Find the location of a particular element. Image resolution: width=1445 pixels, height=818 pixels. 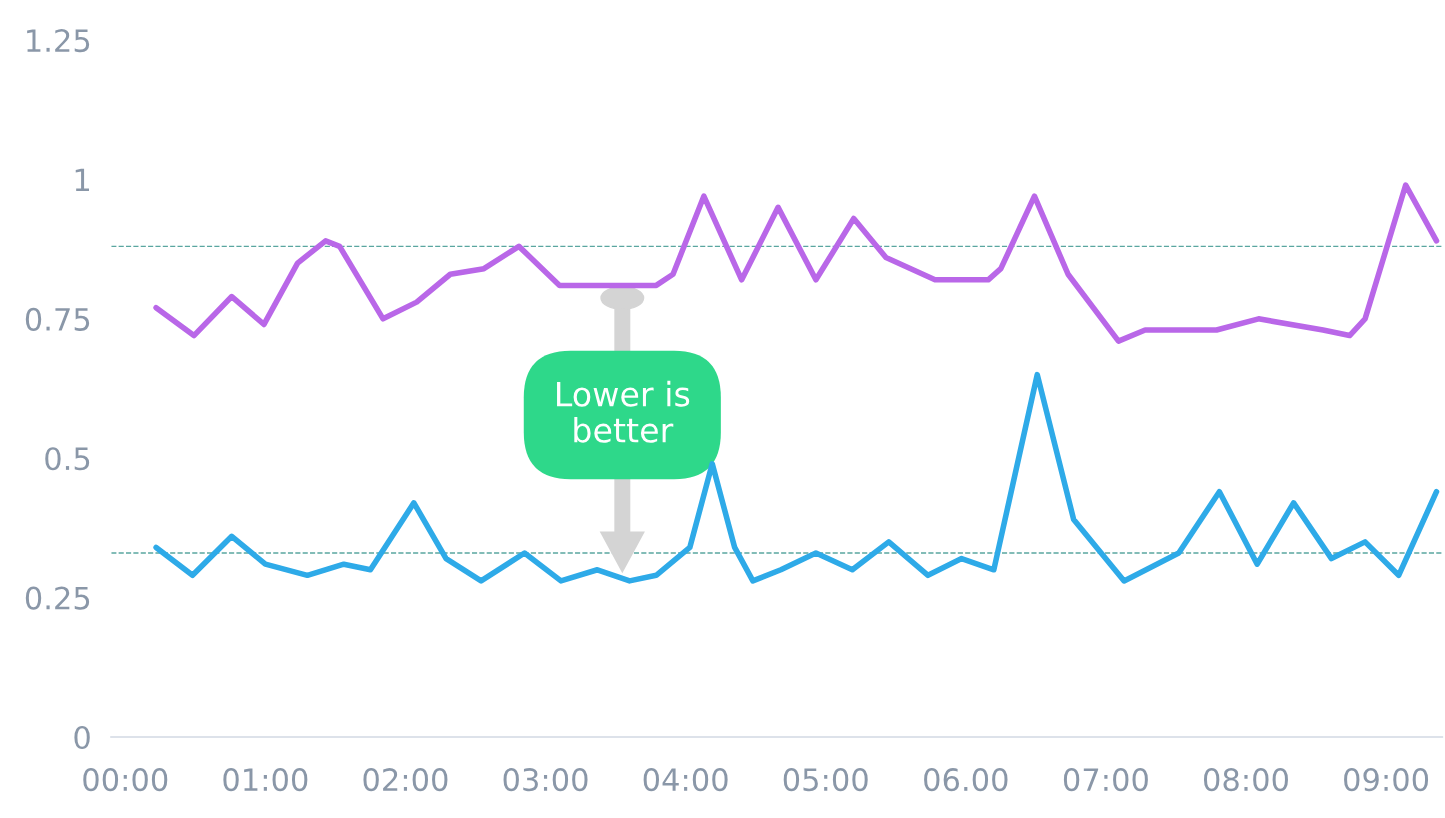

x-tick-label: 08:00 is located at coordinates (1245, 780).